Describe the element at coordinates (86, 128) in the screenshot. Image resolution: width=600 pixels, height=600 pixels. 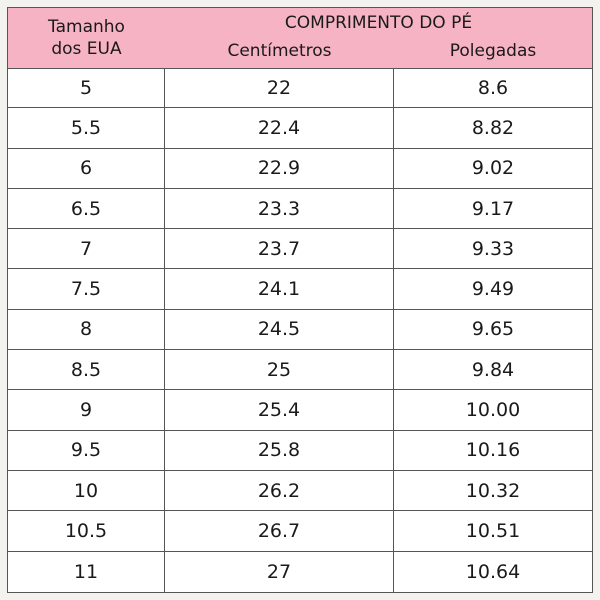
I see `us-size-cell: 5.5` at that location.